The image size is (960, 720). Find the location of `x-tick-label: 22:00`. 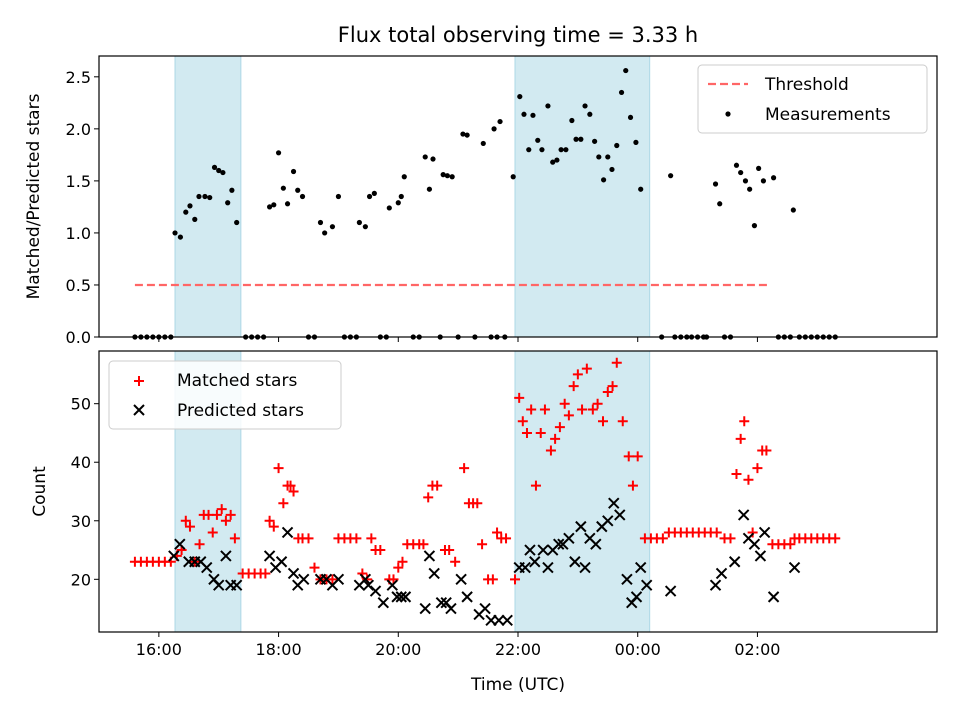

x-tick-label: 22:00 is located at coordinates (518, 649).